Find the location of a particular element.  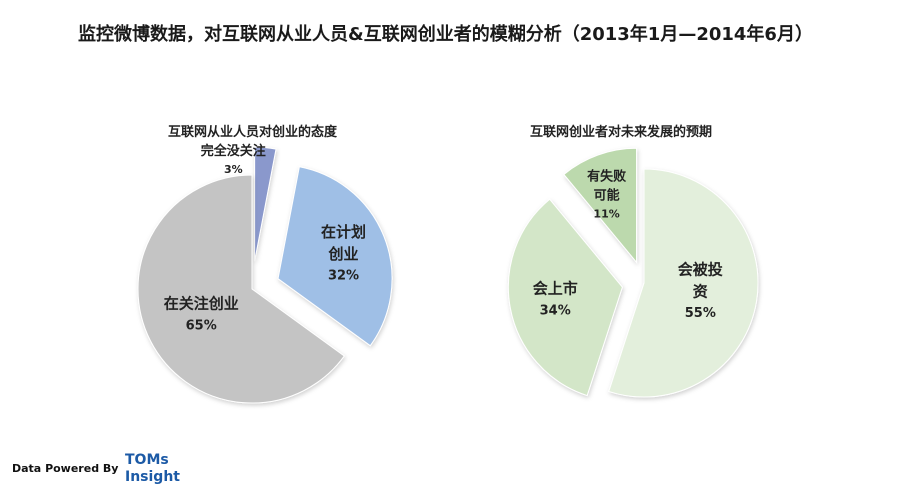

slice-category-label-0-0-0: 完全没关注 is located at coordinates (233, 151).